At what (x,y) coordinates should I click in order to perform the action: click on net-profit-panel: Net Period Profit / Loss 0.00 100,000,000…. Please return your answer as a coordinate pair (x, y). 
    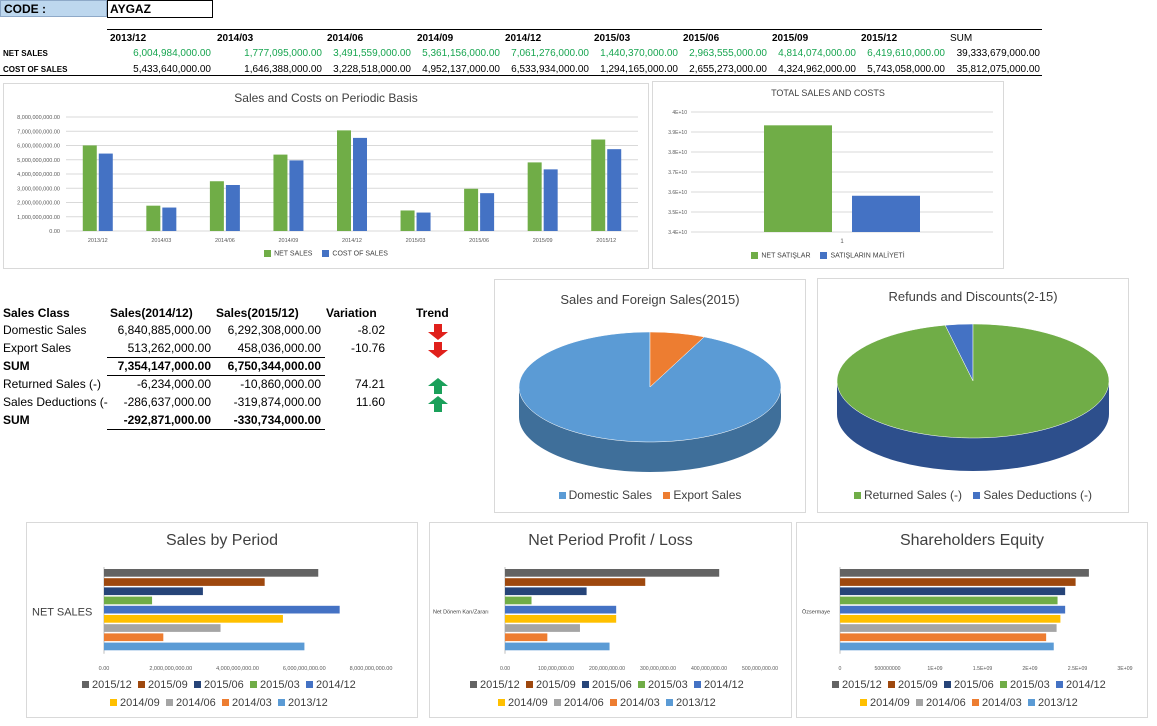
    Looking at the image, I should click on (610, 620).